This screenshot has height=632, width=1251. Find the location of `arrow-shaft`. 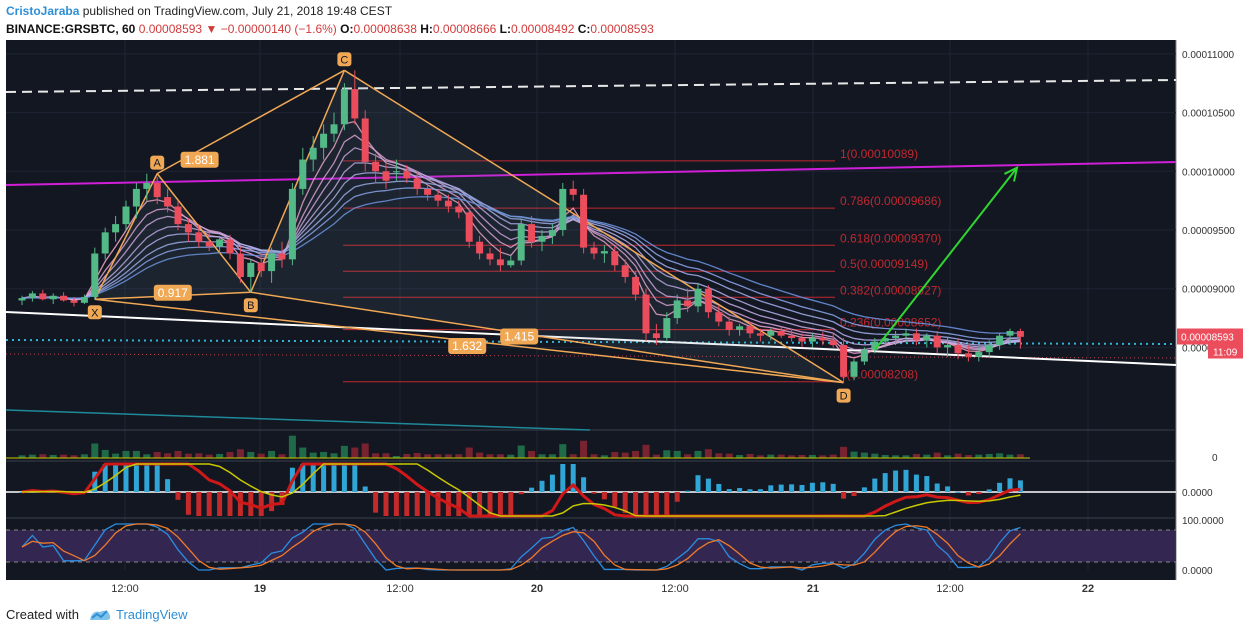

arrow-shaft is located at coordinates (946, 259).